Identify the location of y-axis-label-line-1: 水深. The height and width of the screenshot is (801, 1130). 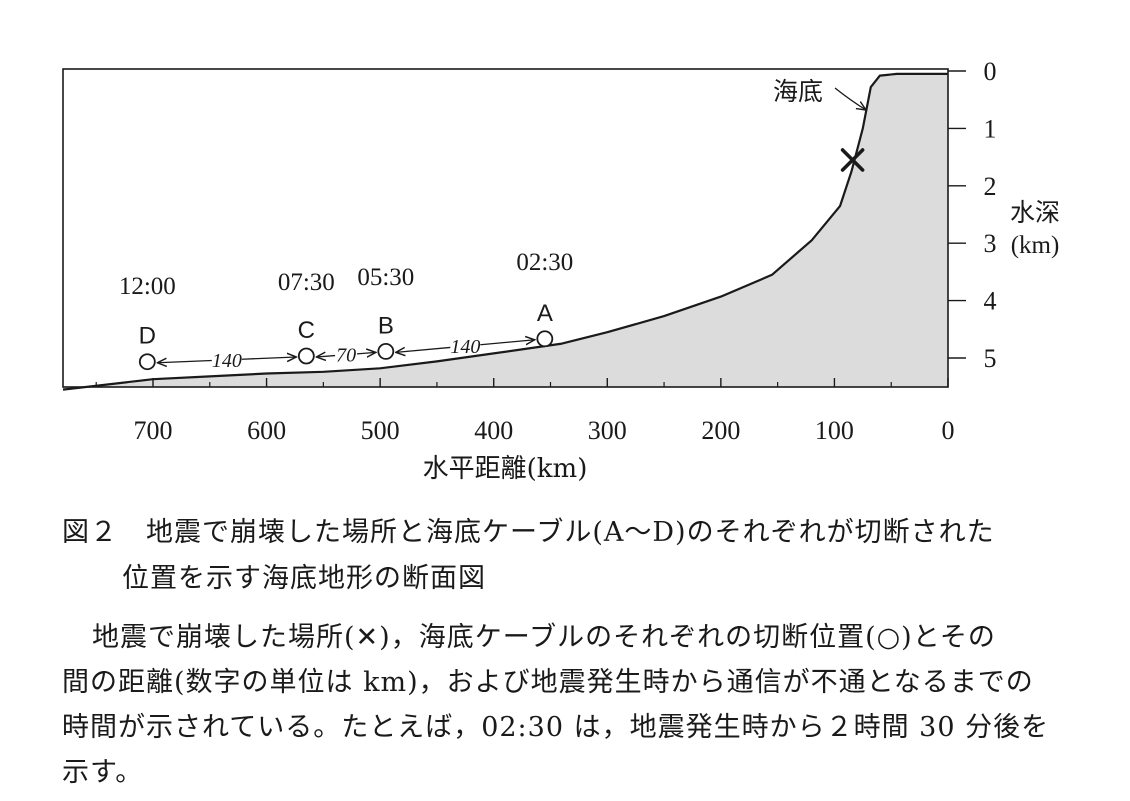
(1035, 212).